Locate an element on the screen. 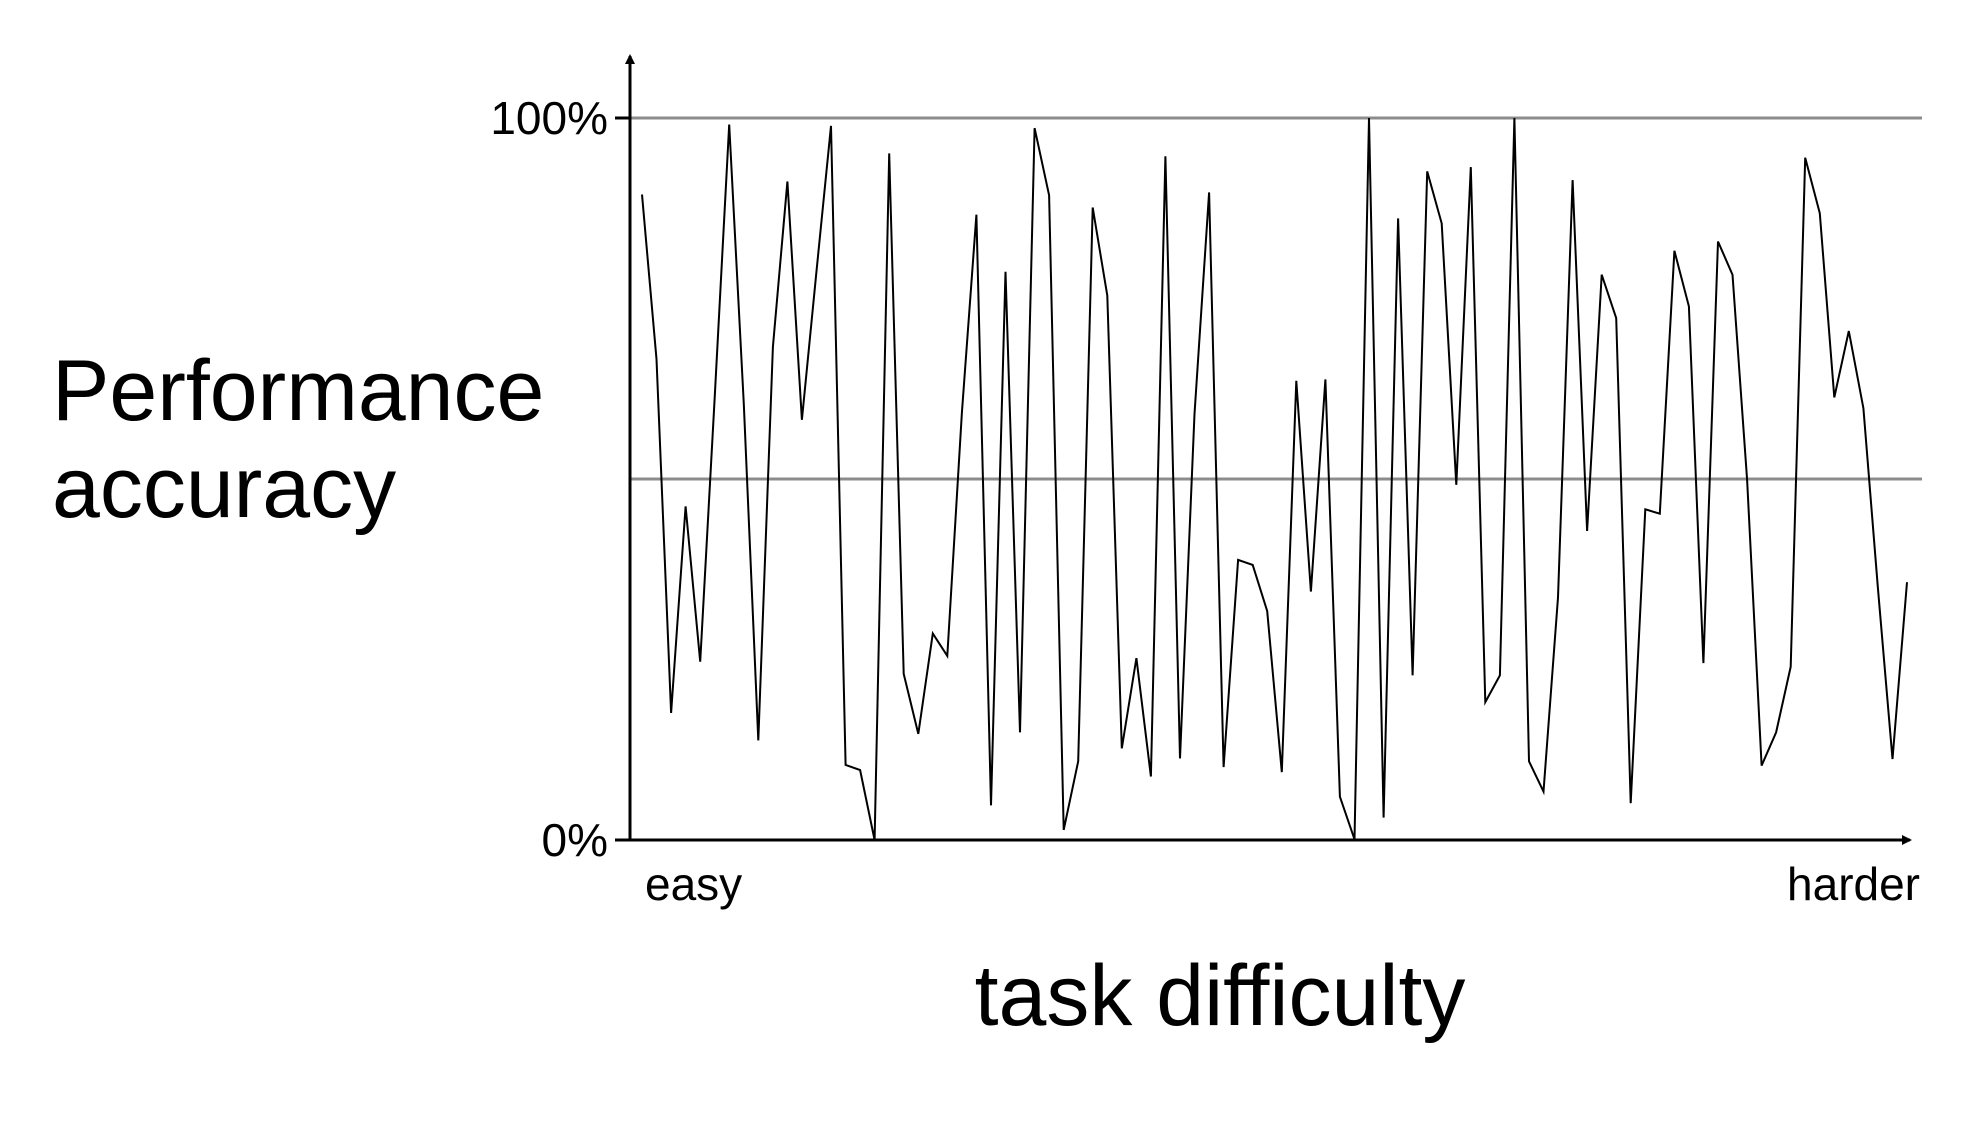 The image size is (1976, 1134). y-axis-label-line-1: Performance is located at coordinates (298, 391).